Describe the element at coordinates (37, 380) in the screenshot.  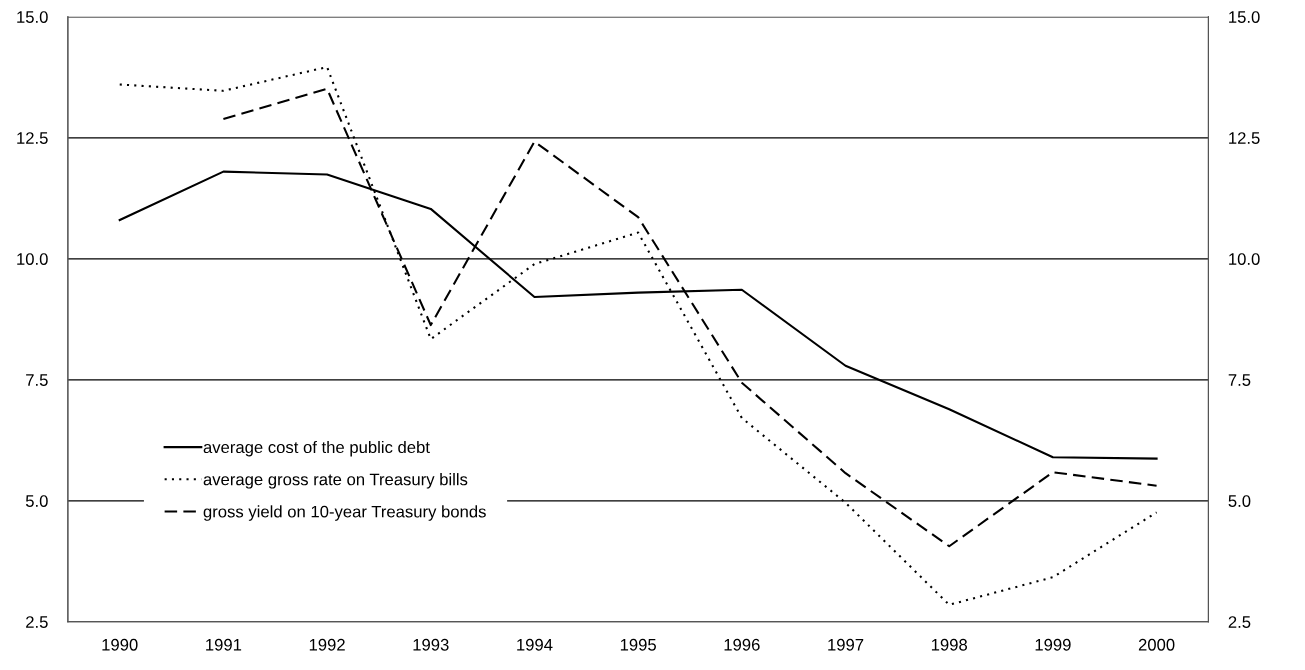
I see `y-tick-label: 7.5` at that location.